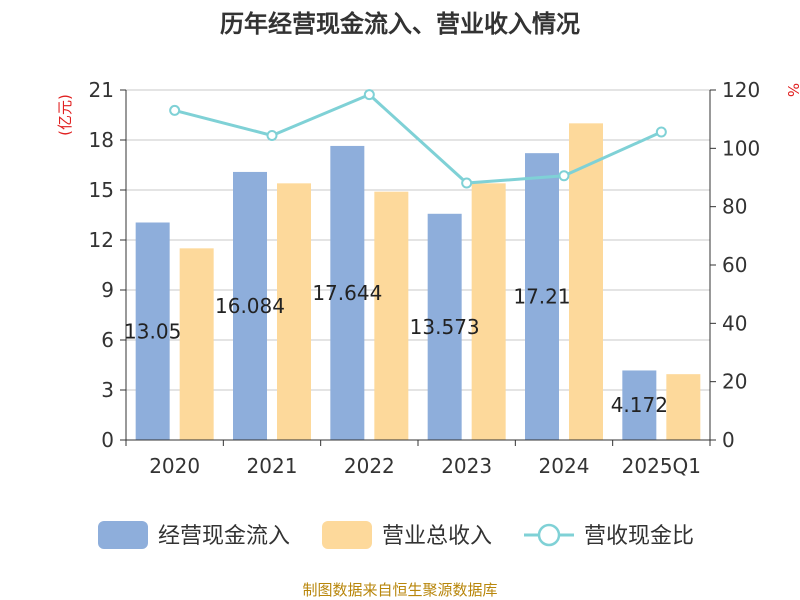 The image size is (800, 600). What do you see at coordinates (549, 535) in the screenshot?
I see `legend-swatch-ratio-marker` at bounding box center [549, 535].